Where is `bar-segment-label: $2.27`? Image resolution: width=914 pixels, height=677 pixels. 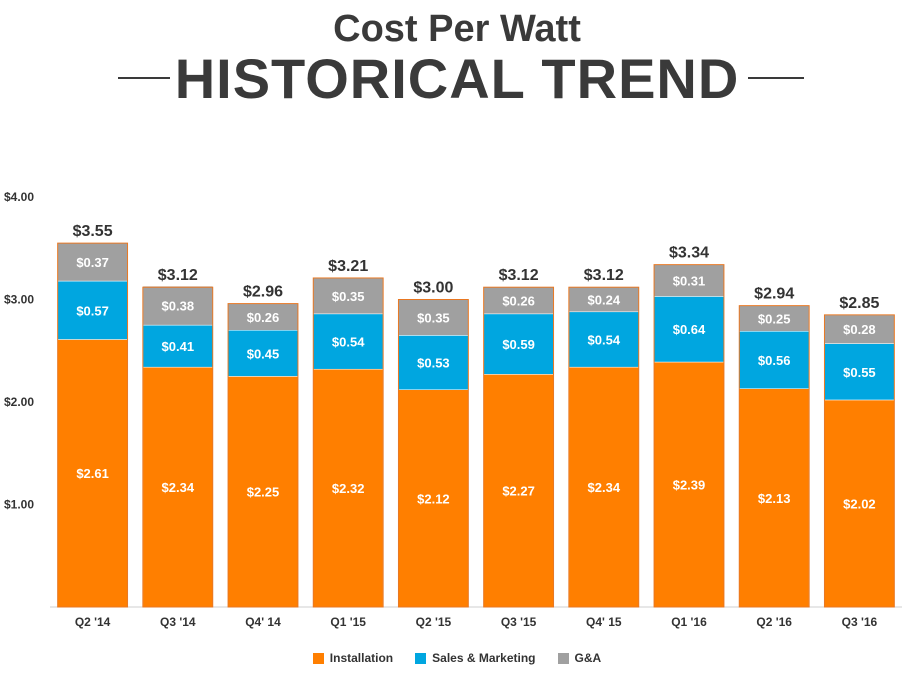 bar-segment-label: $2.27 is located at coordinates (518, 491).